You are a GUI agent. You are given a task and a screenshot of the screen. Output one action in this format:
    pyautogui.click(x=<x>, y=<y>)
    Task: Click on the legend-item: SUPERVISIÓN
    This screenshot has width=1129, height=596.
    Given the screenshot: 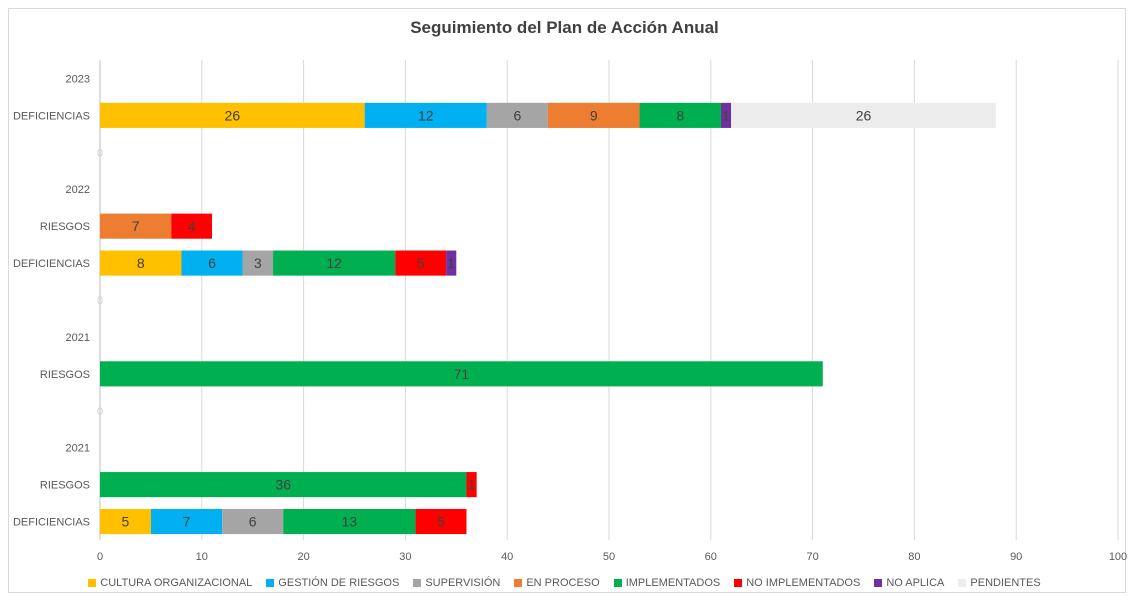 What is the action you would take?
    pyautogui.click(x=456, y=583)
    